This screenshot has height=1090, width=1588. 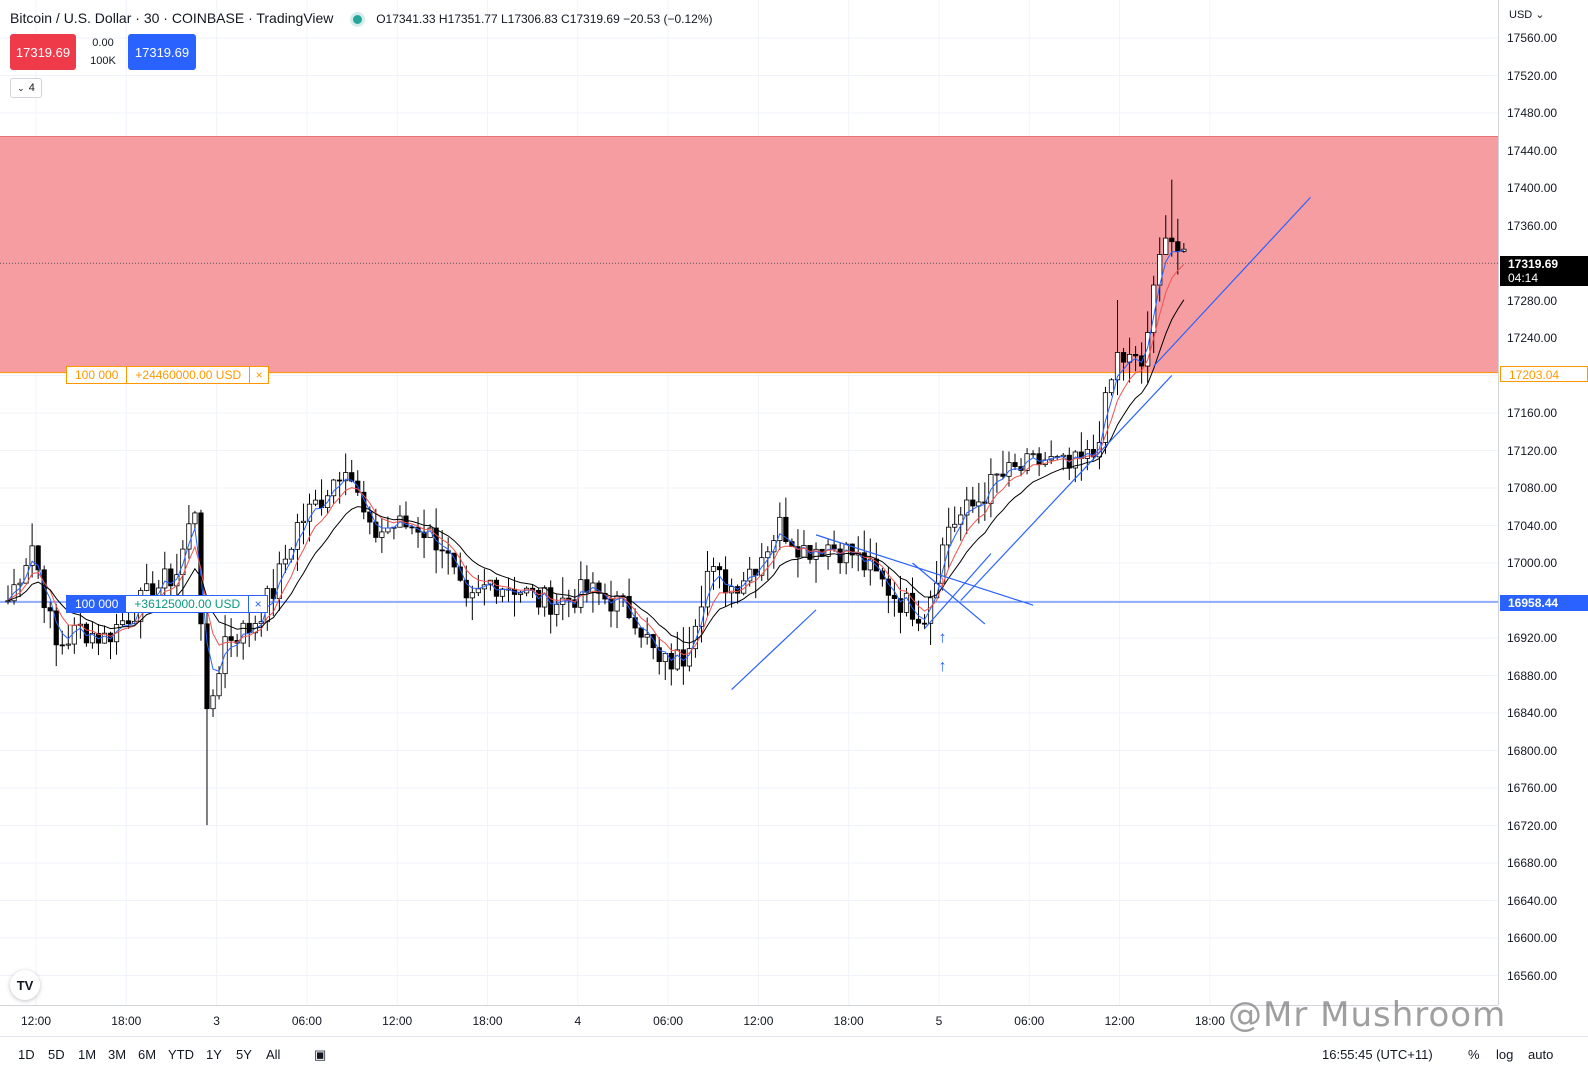 What do you see at coordinates (1541, 1054) in the screenshot?
I see `auto-toggle: auto` at bounding box center [1541, 1054].